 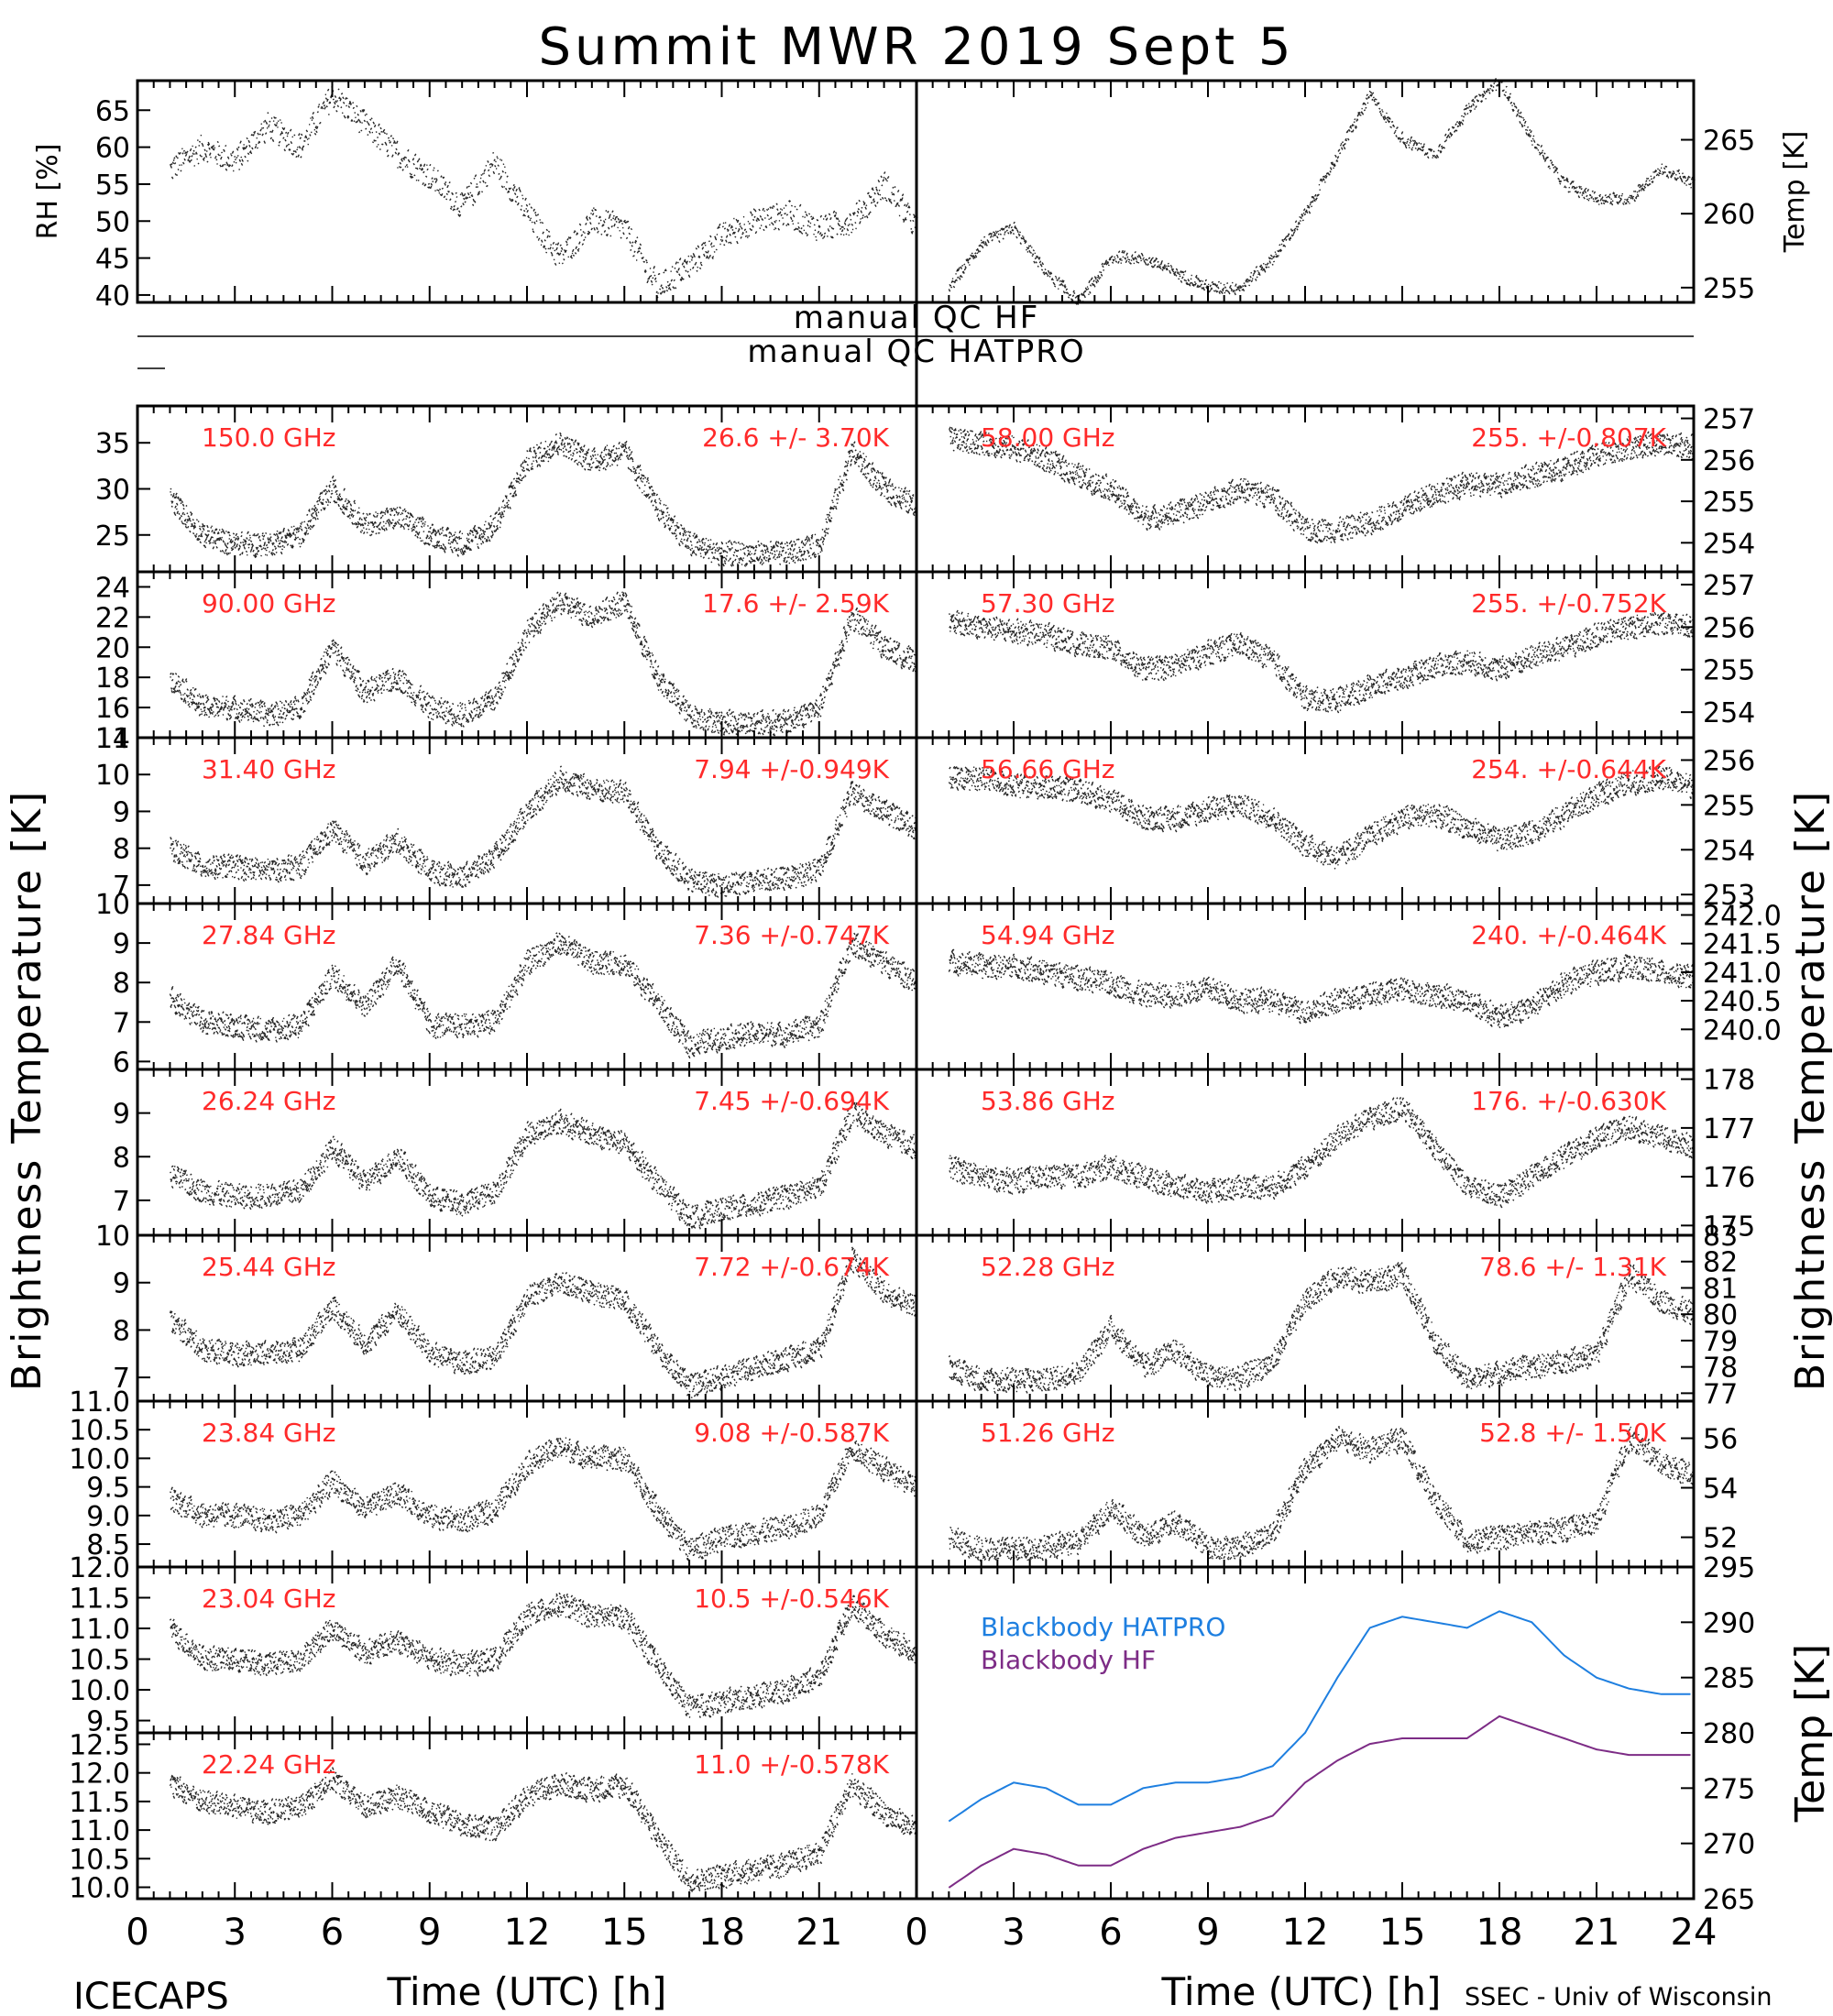 What do you see at coordinates (121, 1284) in the screenshot?
I see `y-tick-label: 9` at bounding box center [121, 1284].